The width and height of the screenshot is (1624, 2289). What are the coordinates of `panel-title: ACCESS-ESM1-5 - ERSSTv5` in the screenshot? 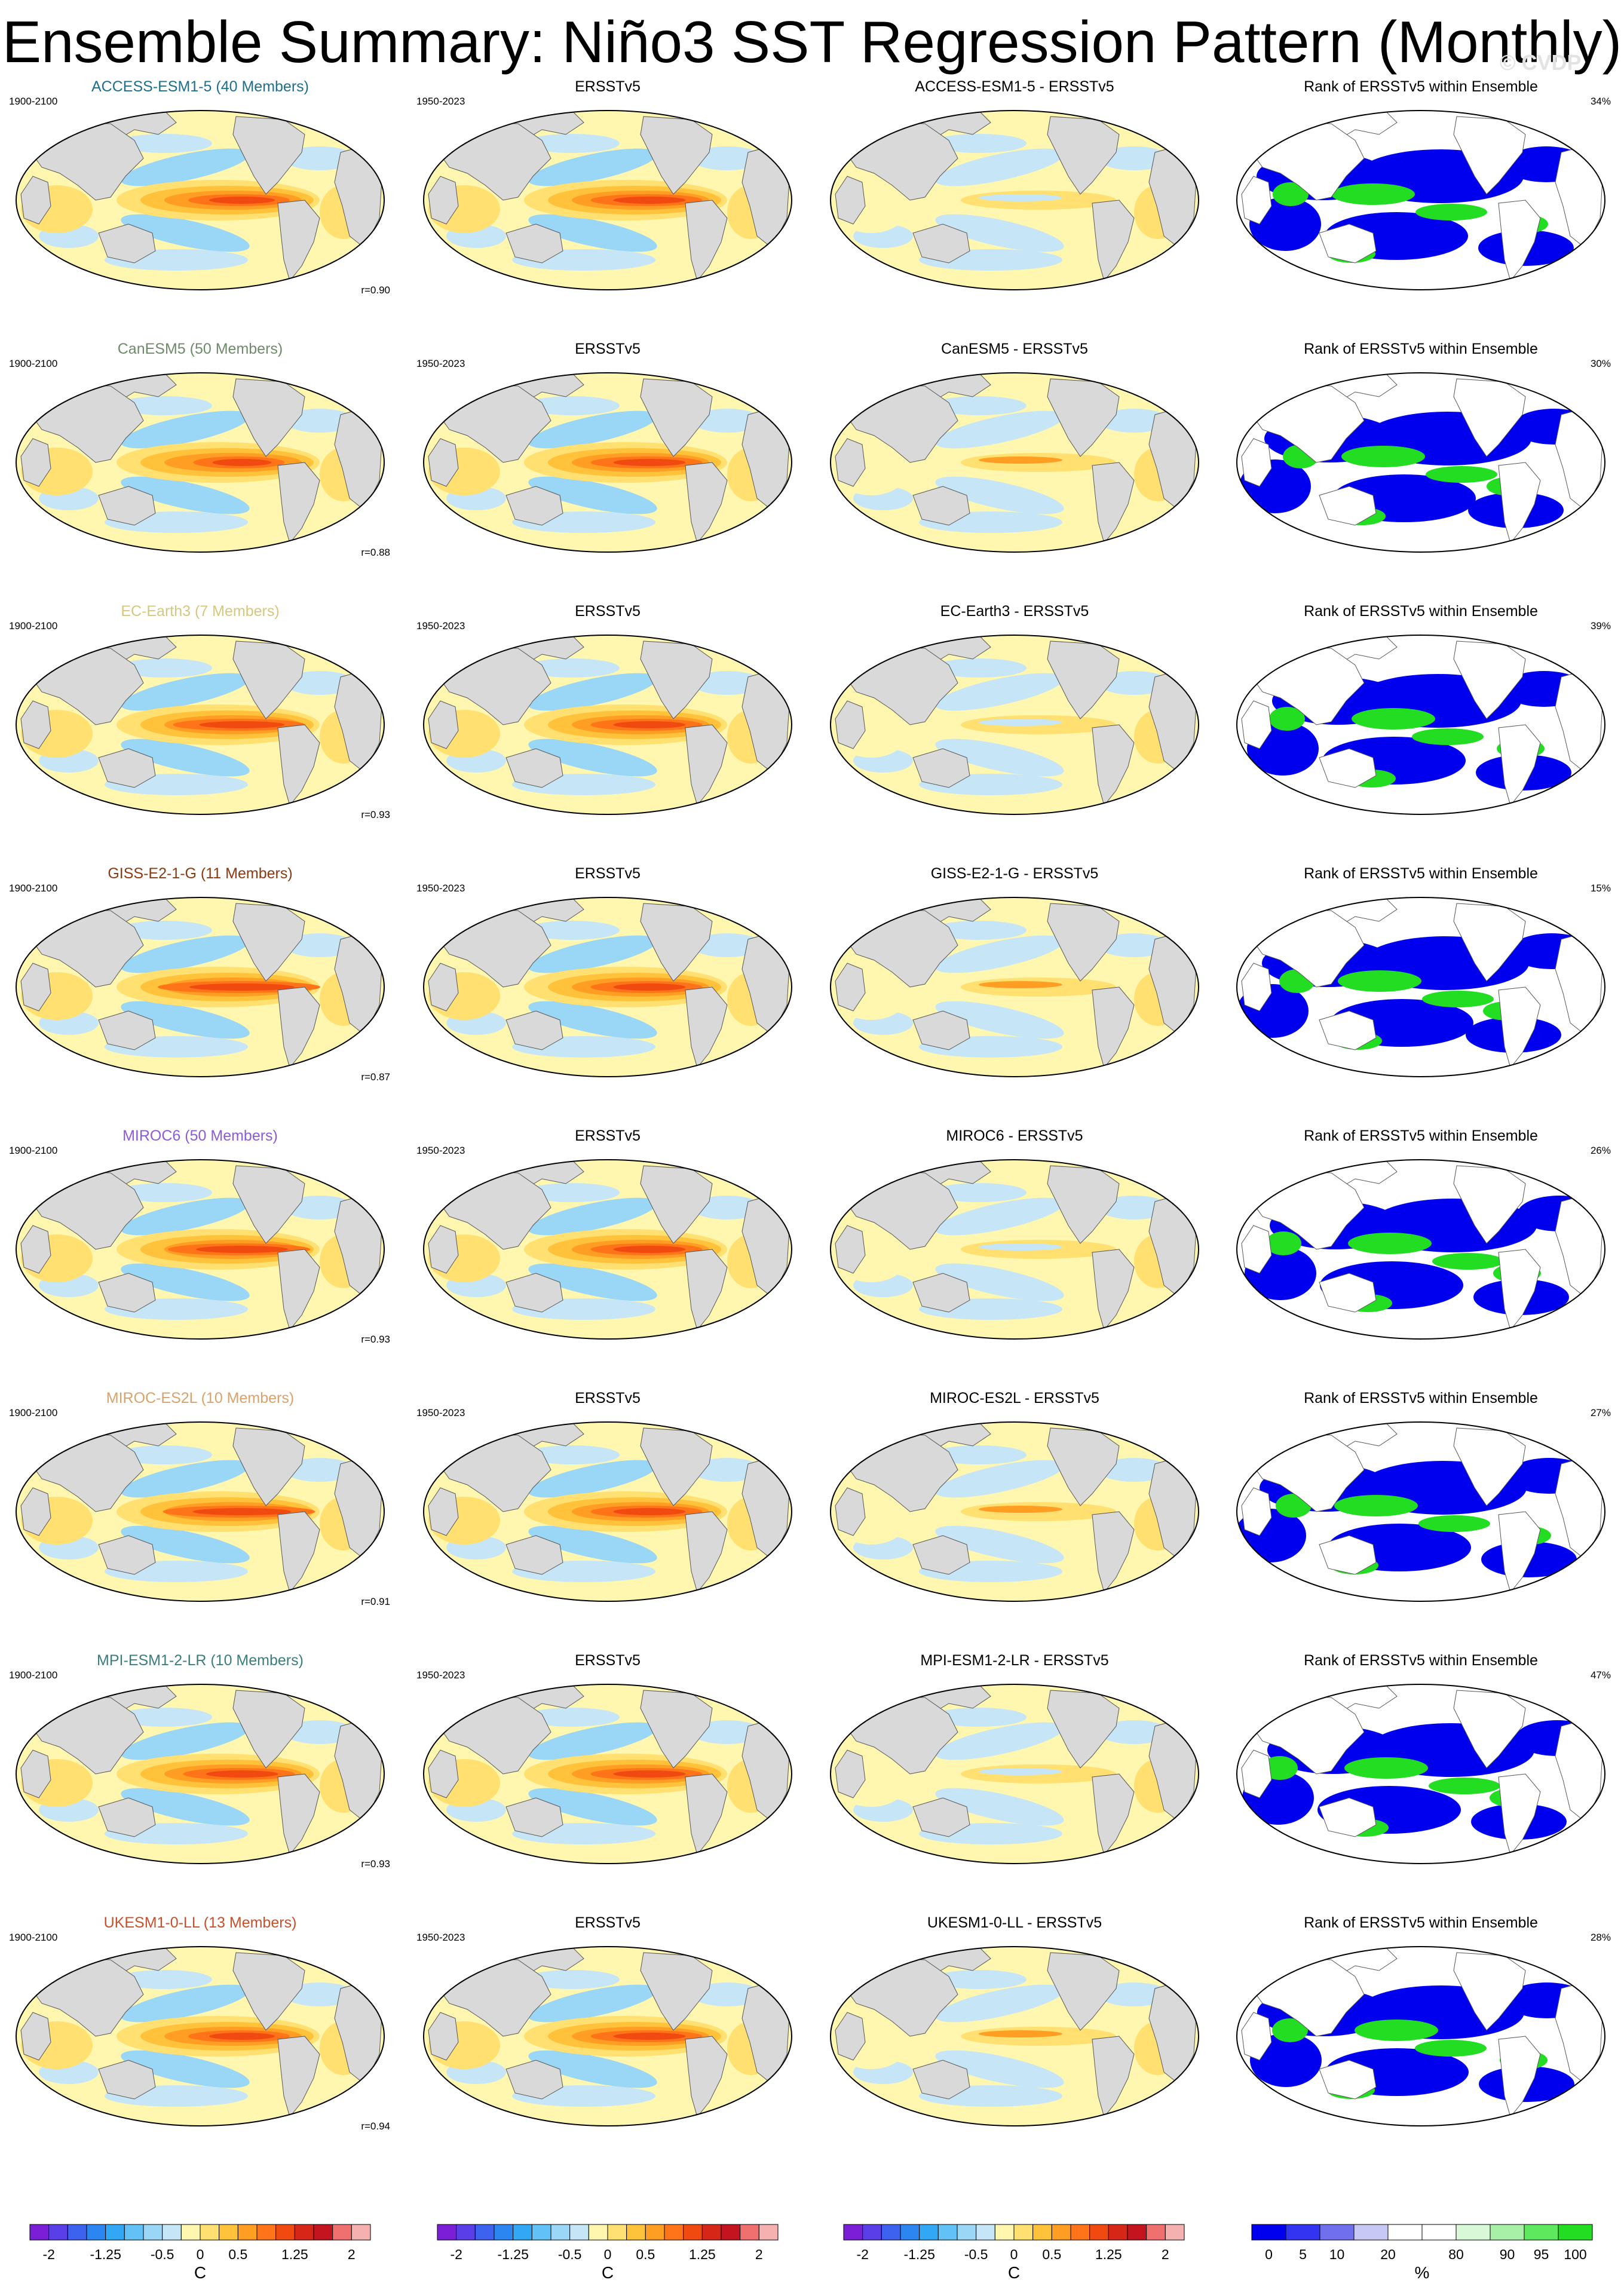 It's located at (1014, 86).